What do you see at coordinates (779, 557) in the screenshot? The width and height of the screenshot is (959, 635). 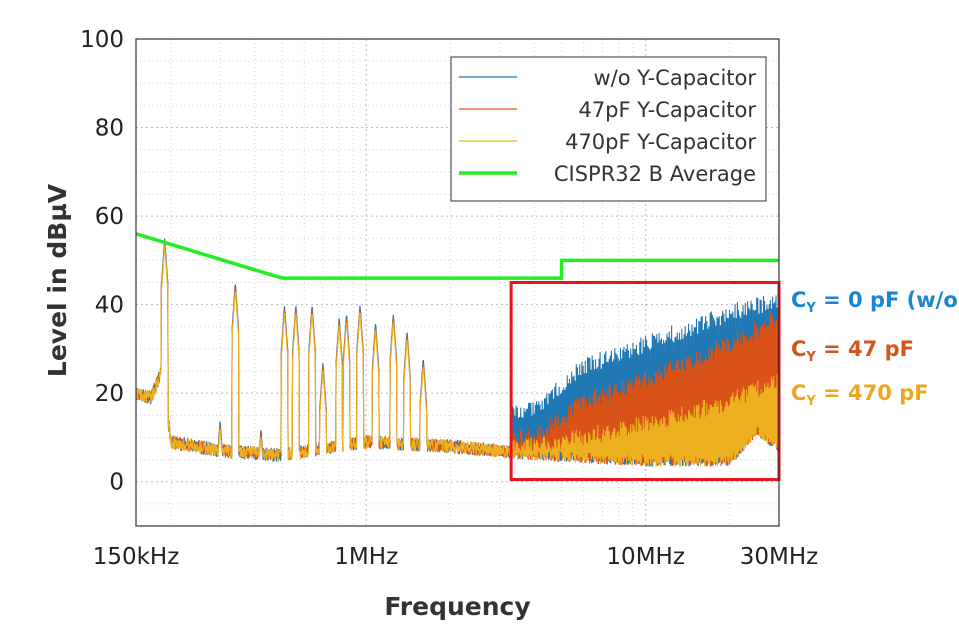 I see `x-tick-label: 30MHz` at bounding box center [779, 557].